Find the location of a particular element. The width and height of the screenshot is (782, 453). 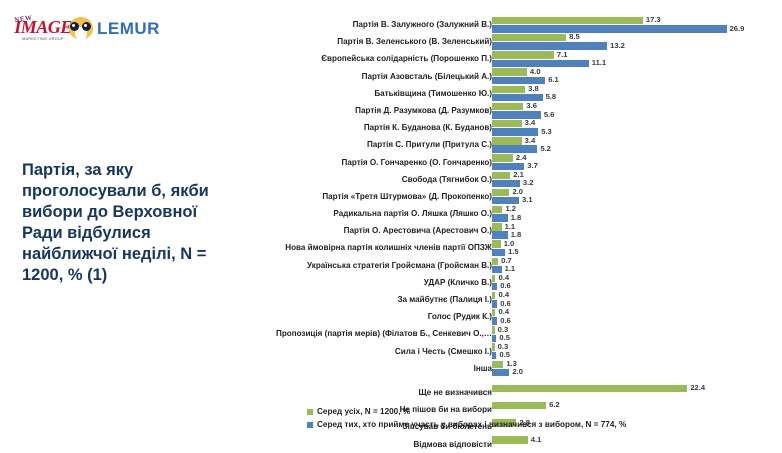

category-label: Партія С. Притули (Притула С.) is located at coordinates (429, 145).